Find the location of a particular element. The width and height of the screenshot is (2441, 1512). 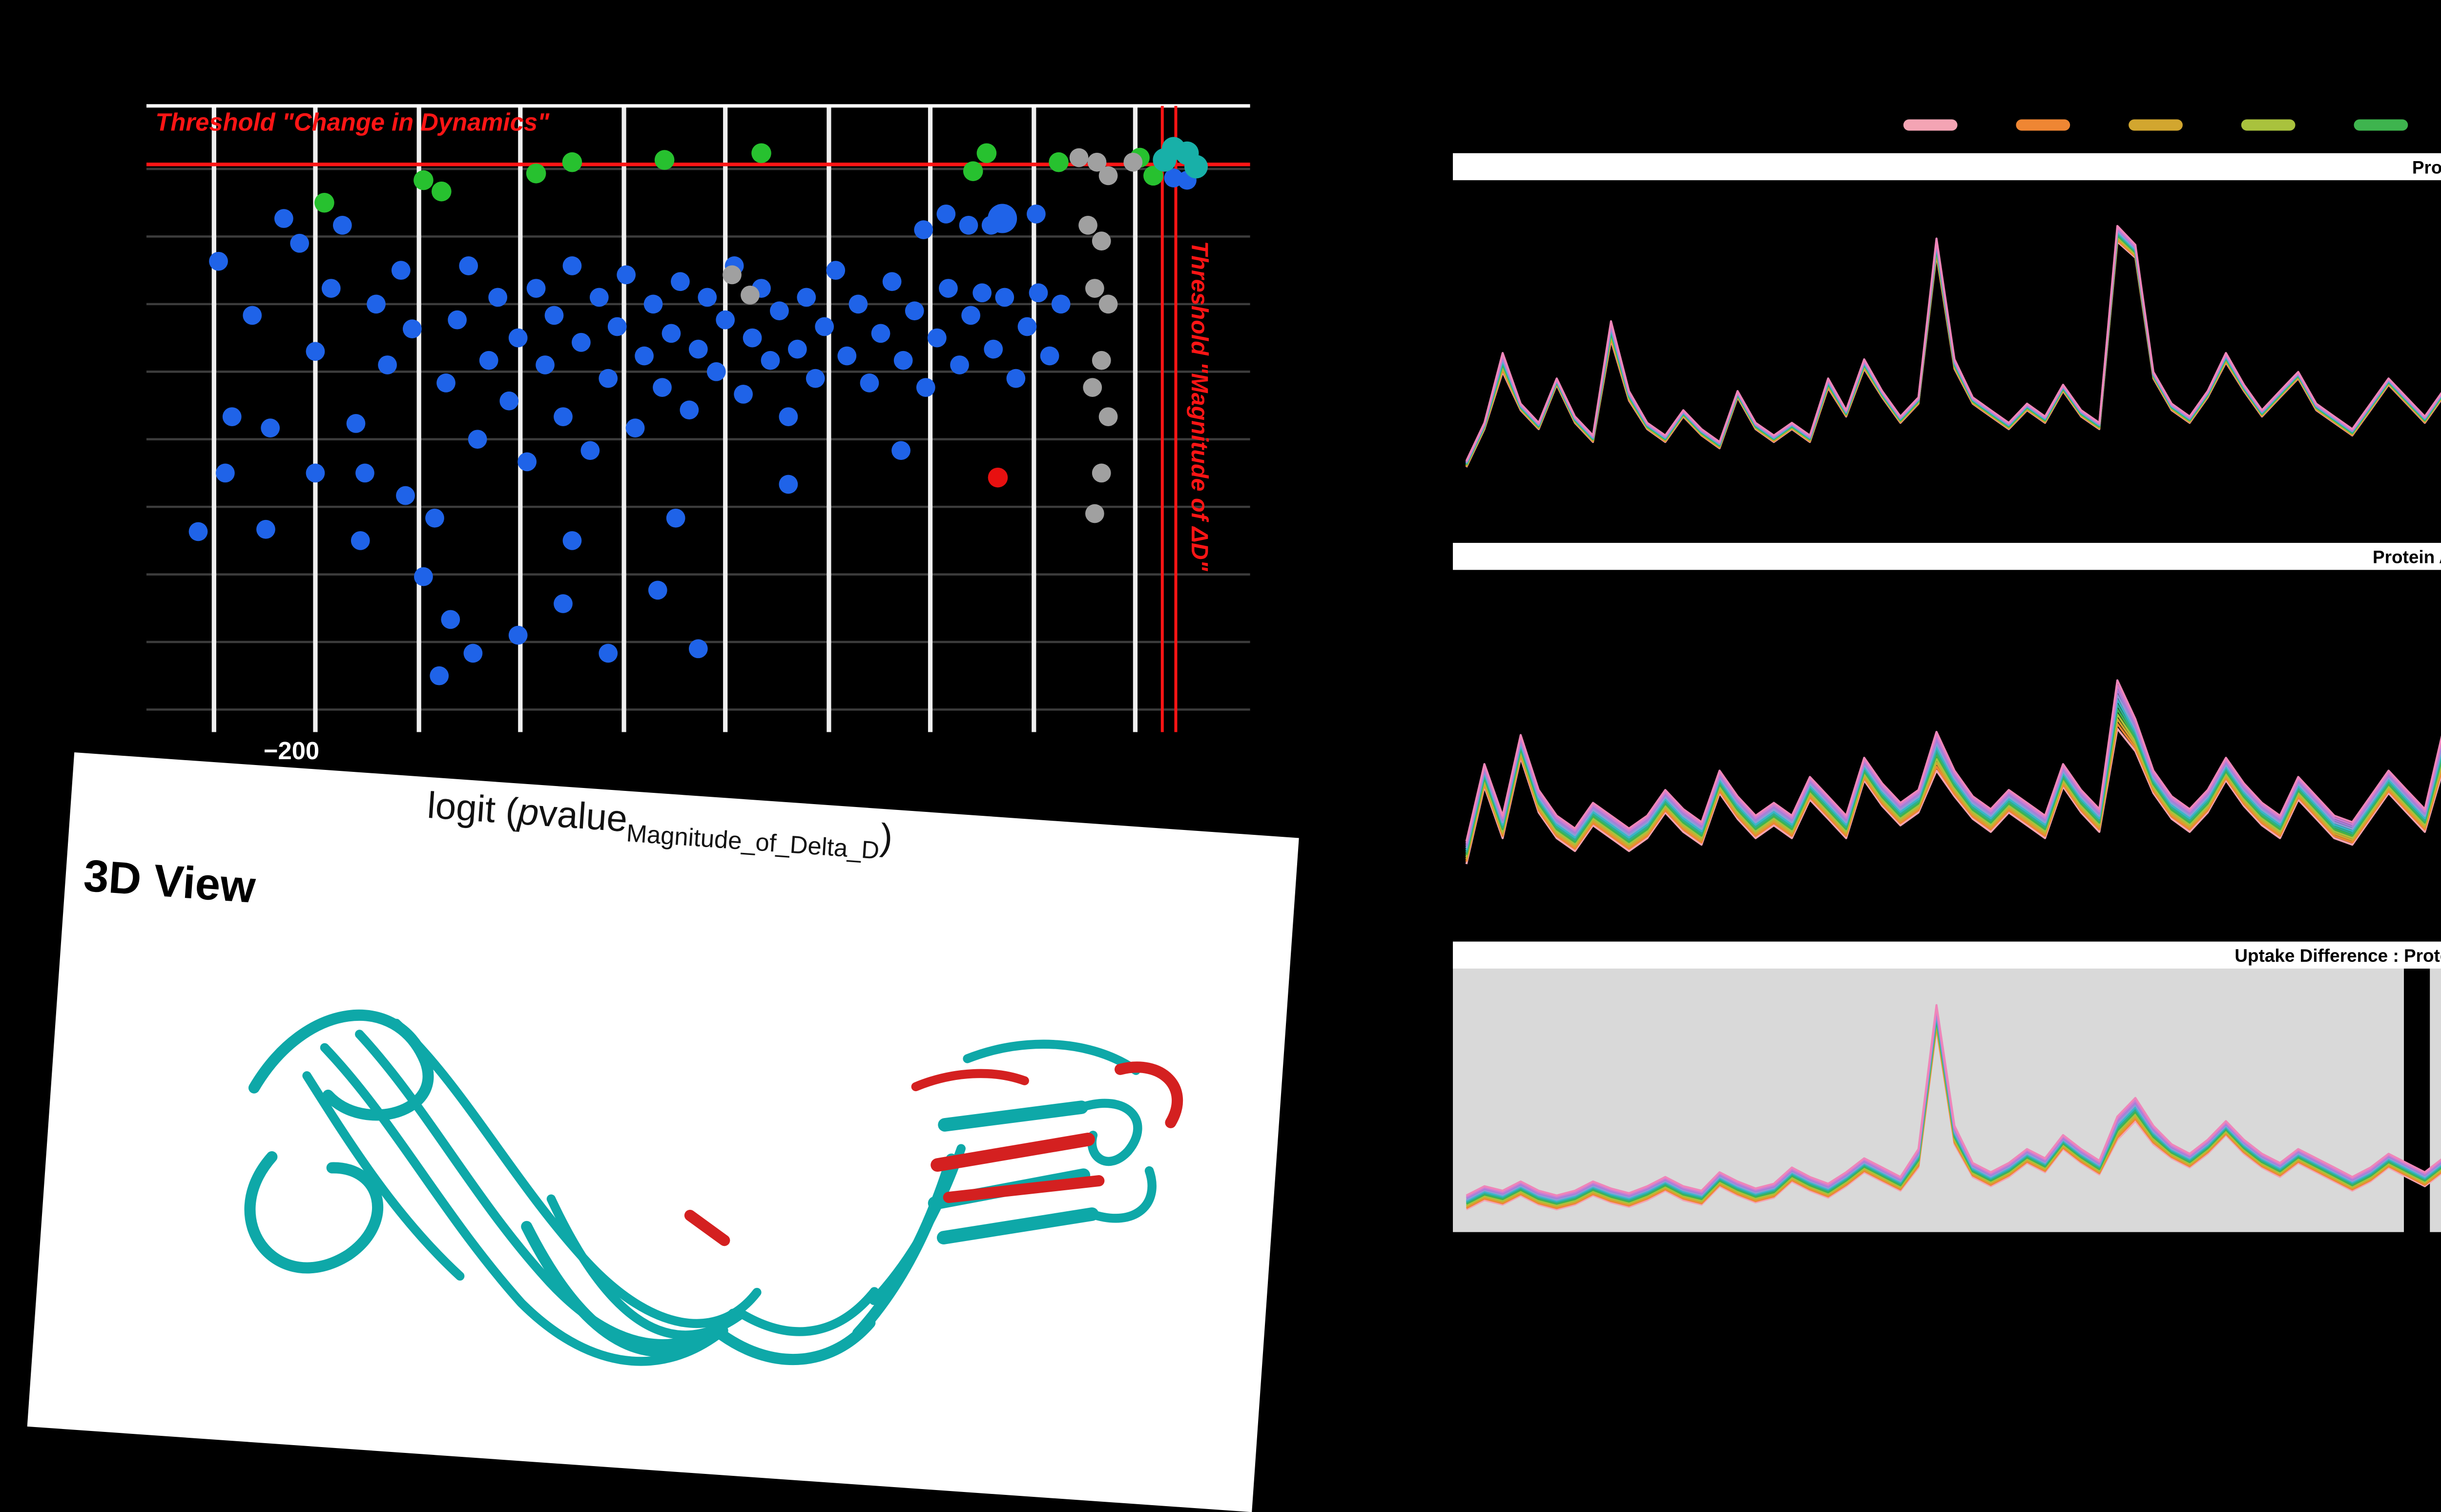

protein-a-chart is located at coordinates (1947, 357).